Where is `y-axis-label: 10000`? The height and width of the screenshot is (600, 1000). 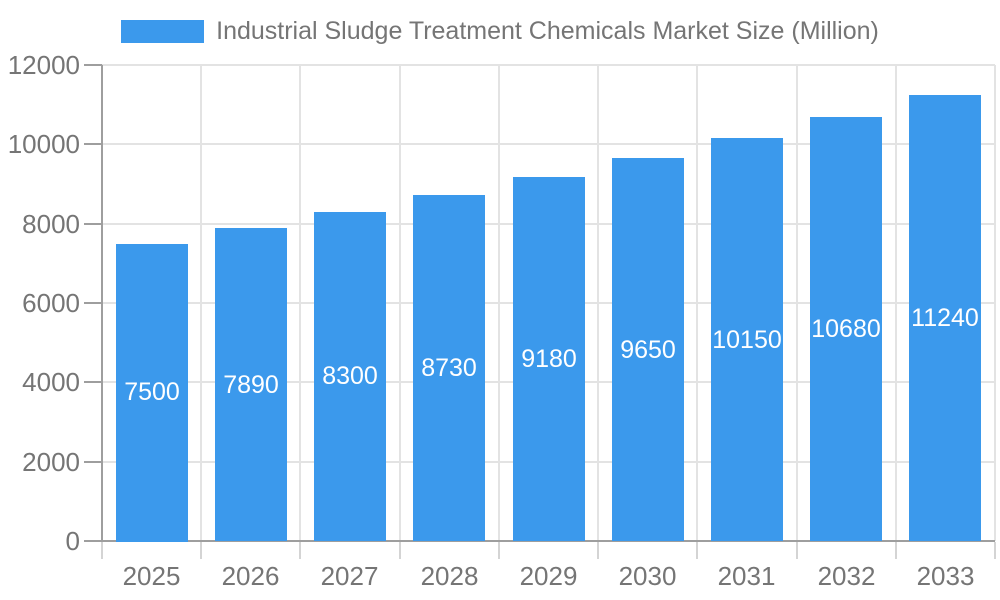 y-axis-label: 10000 is located at coordinates (43, 144).